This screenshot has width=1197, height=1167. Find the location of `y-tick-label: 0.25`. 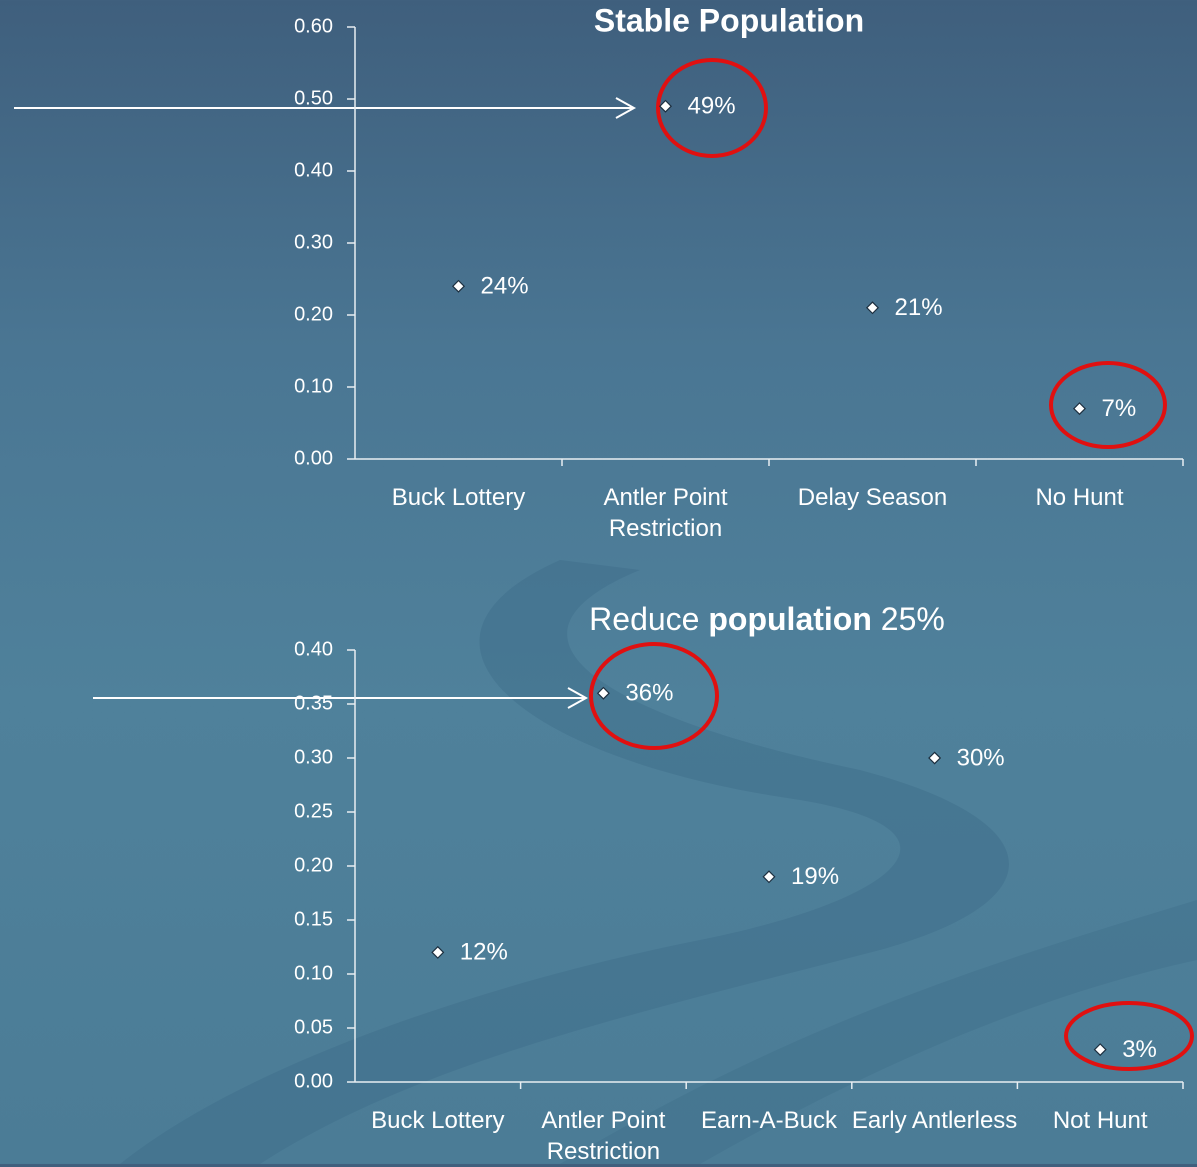

y-tick-label: 0.25 is located at coordinates (313, 811).